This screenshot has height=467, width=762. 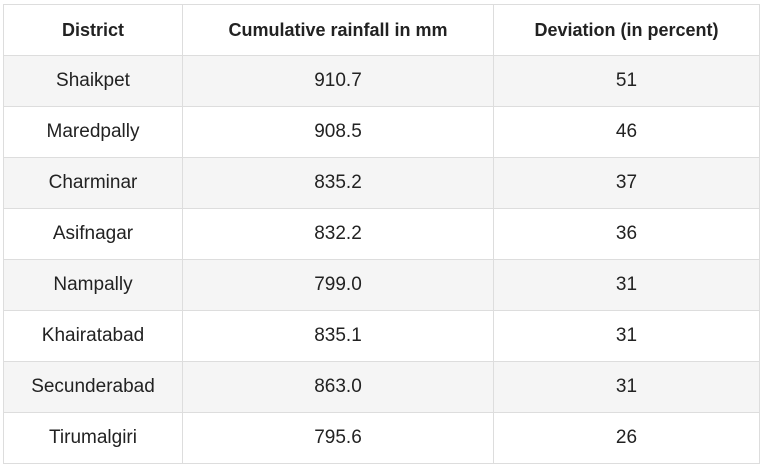 I want to click on header-cell: District, so click(x=93, y=30).